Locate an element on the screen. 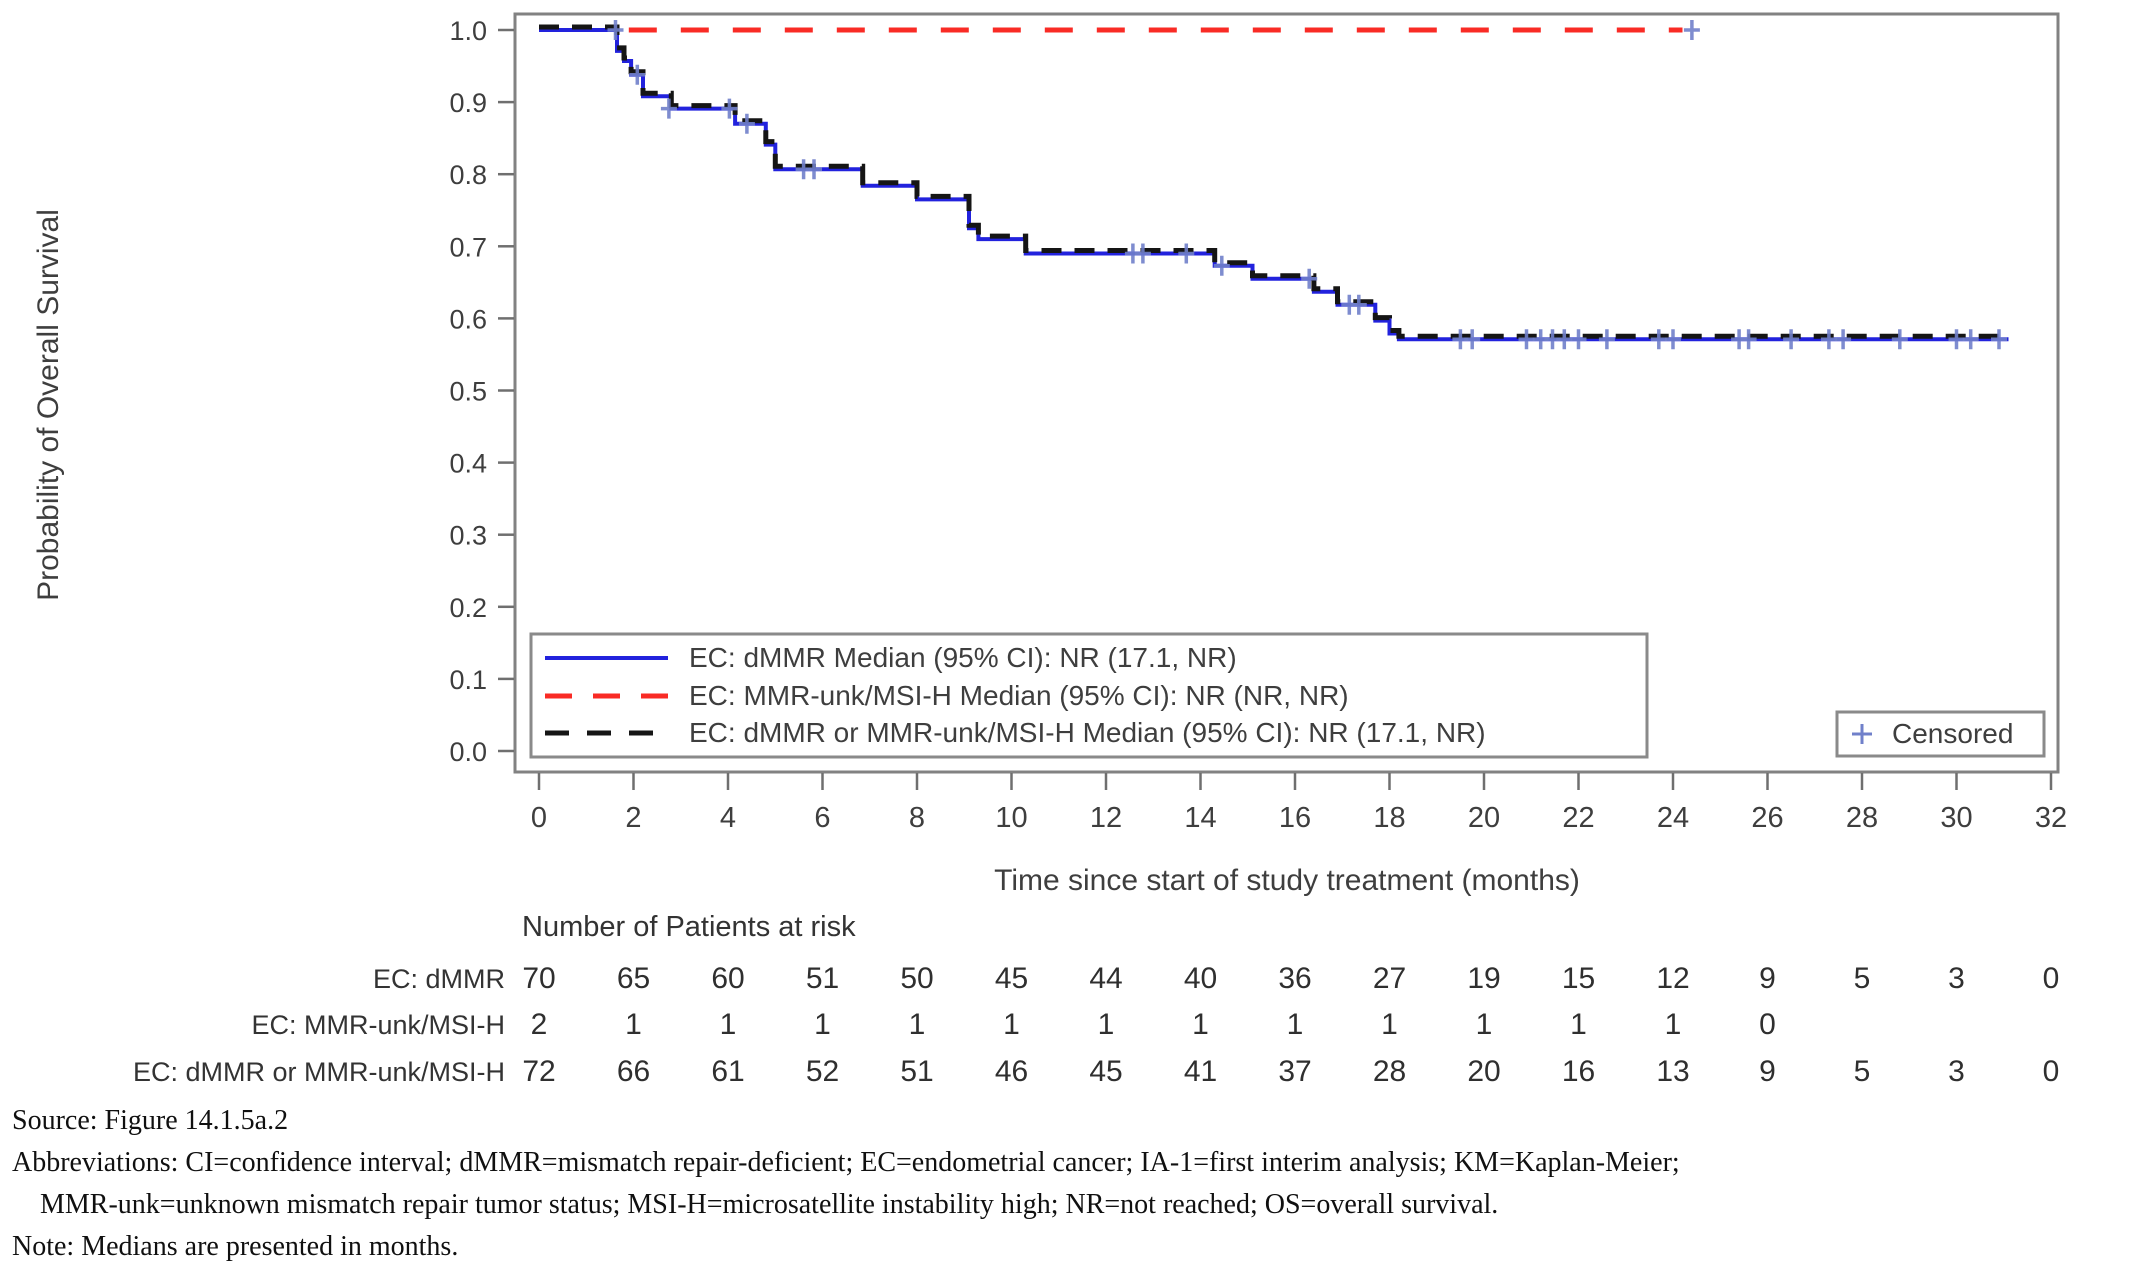 The width and height of the screenshot is (2130, 1286). at-risk-row-label: EC: dMMR or MMR-unk/MSI-H is located at coordinates (319, 1072).